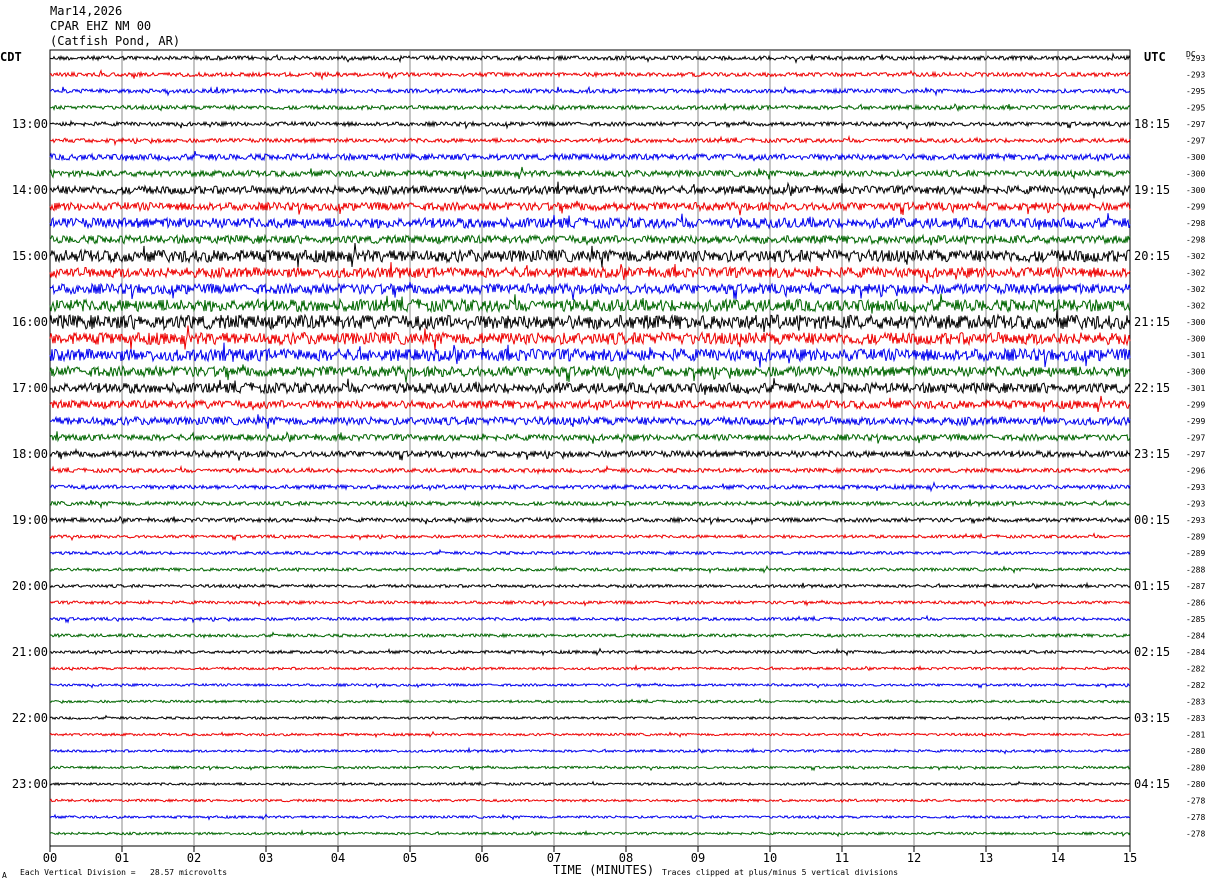 The image size is (1210, 886). What do you see at coordinates (30, 454) in the screenshot?
I see `cdt-hour-label: 18:00` at bounding box center [30, 454].